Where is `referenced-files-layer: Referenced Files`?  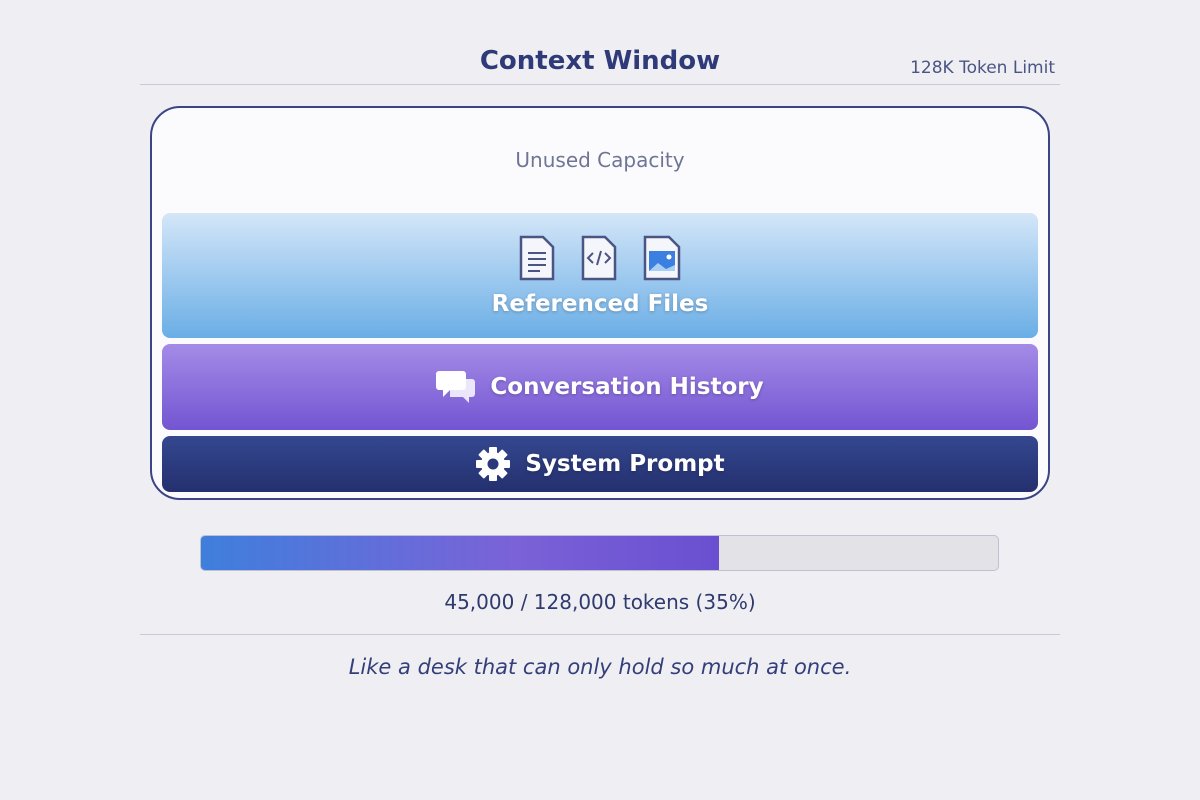 referenced-files-layer: Referenced Files is located at coordinates (600, 275).